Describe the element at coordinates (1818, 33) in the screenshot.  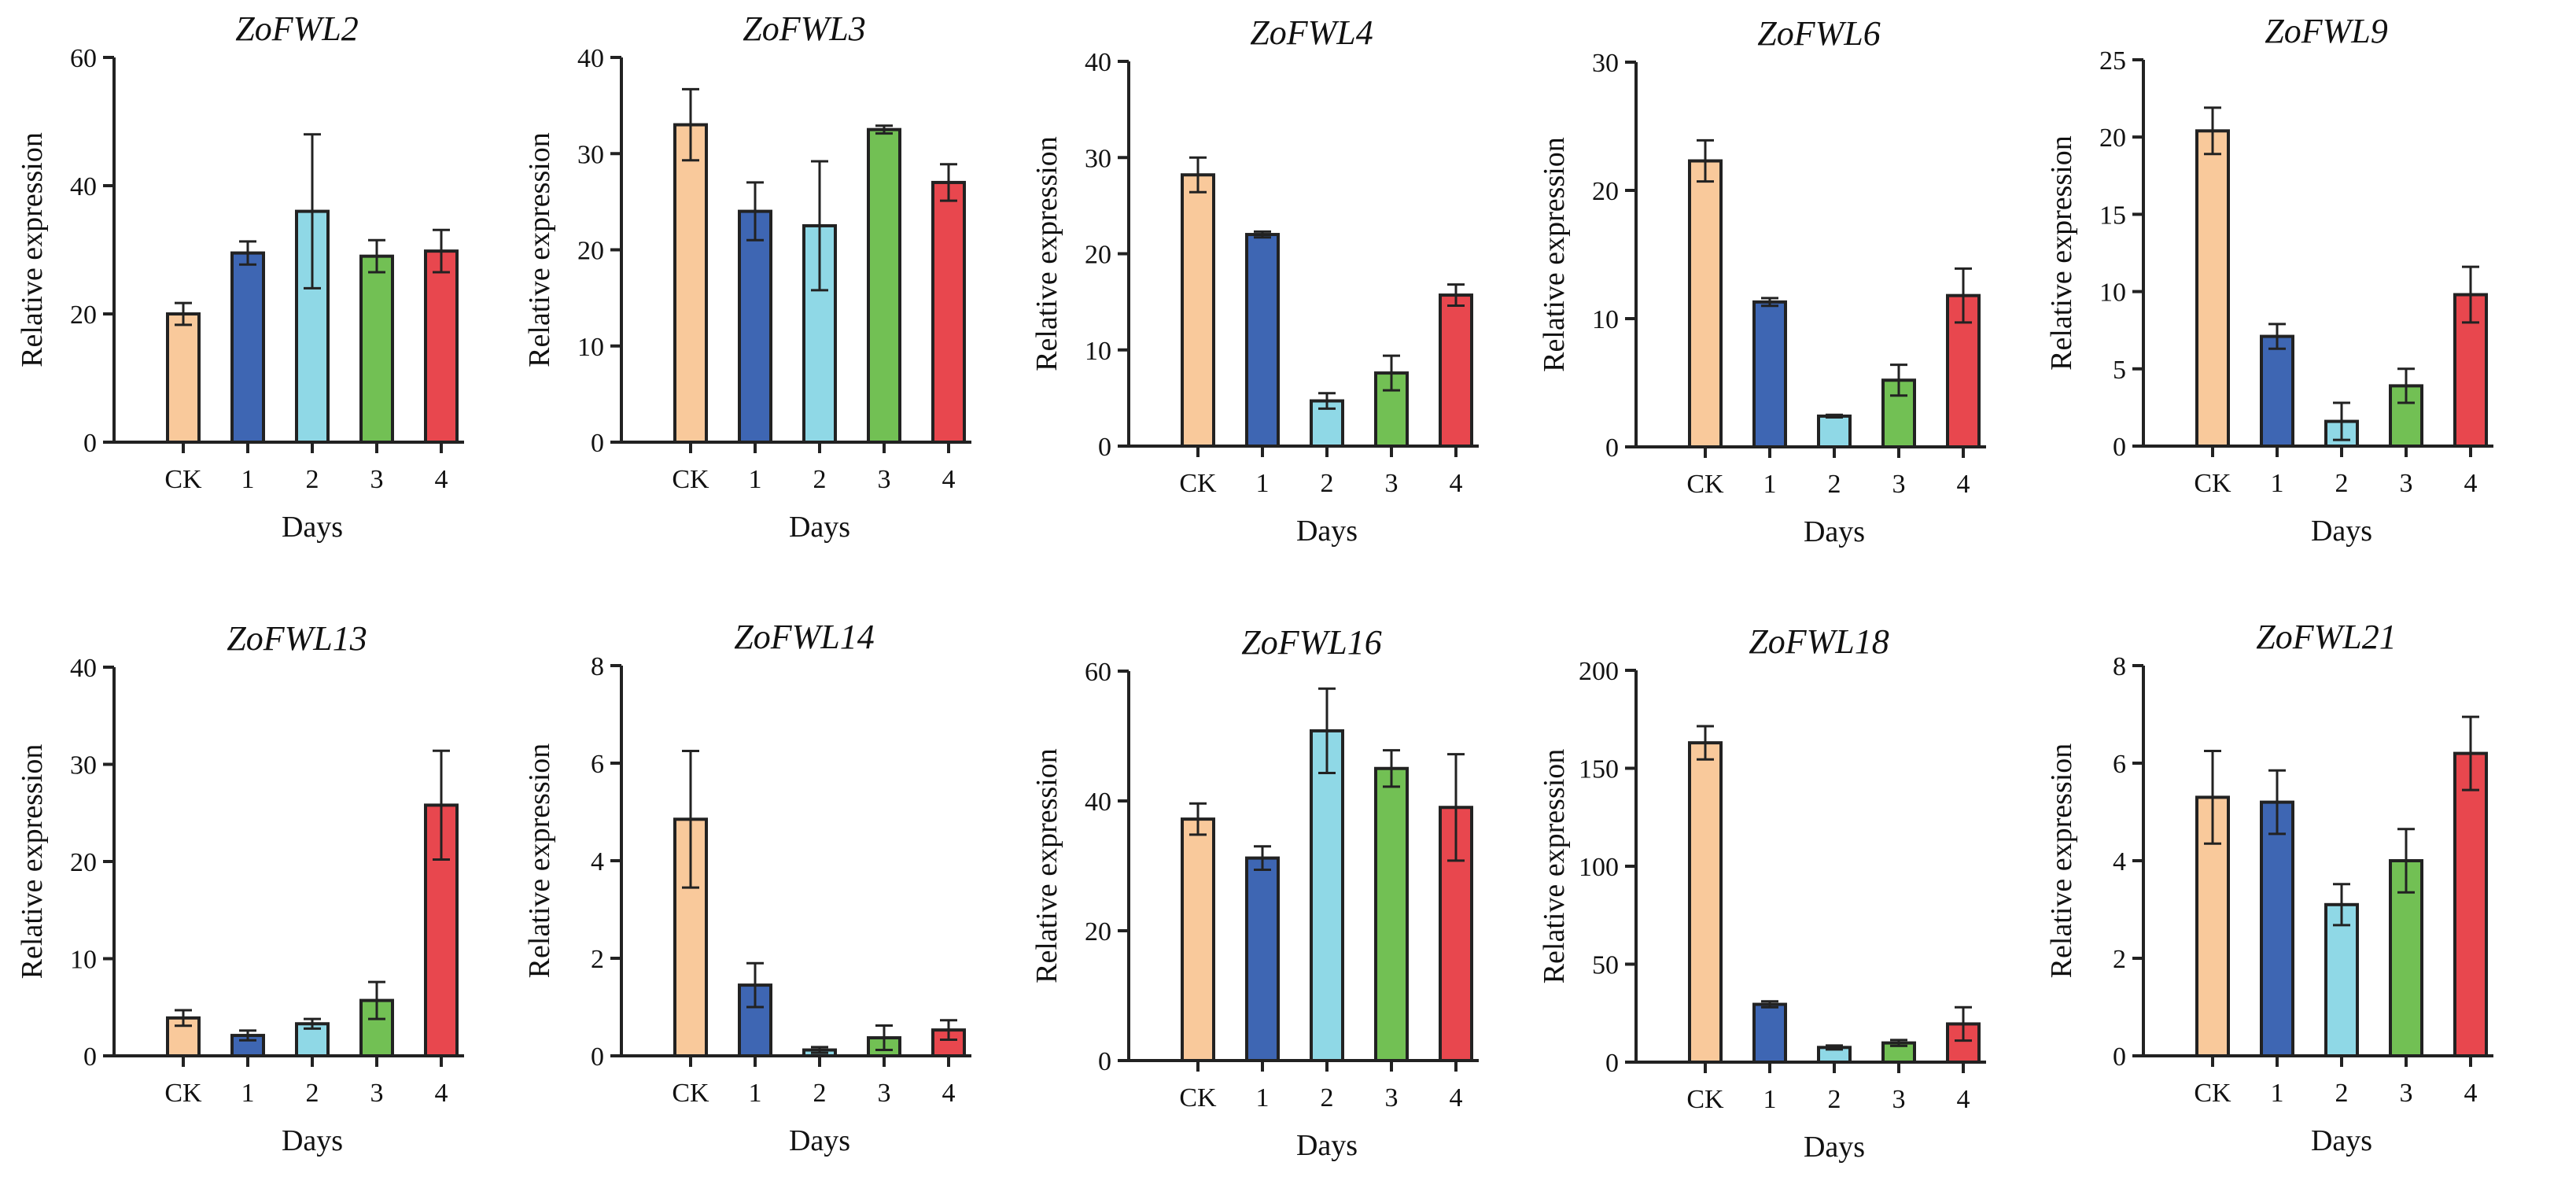
I see `chart-title: ZoFWL6` at that location.